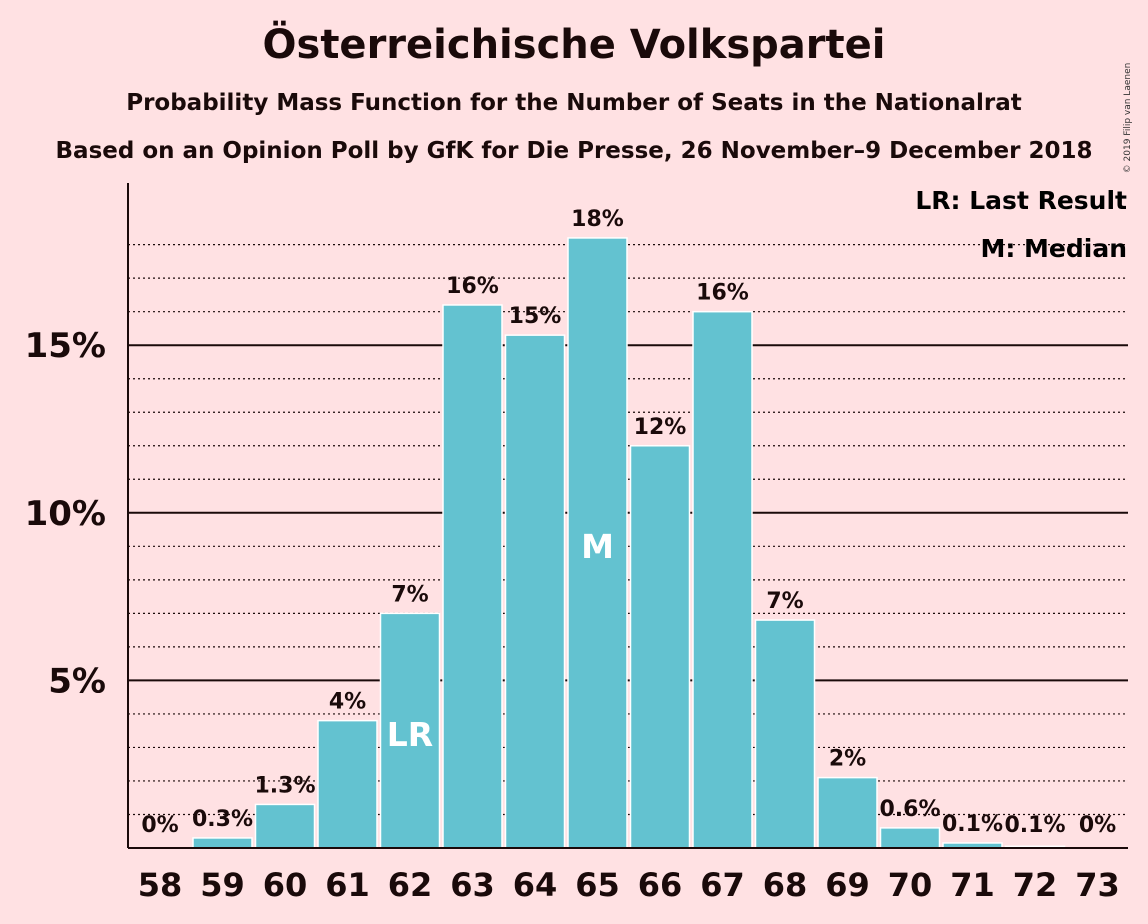 The height and width of the screenshot is (924, 1148). I want to click on data-label: 2%, so click(847, 759).